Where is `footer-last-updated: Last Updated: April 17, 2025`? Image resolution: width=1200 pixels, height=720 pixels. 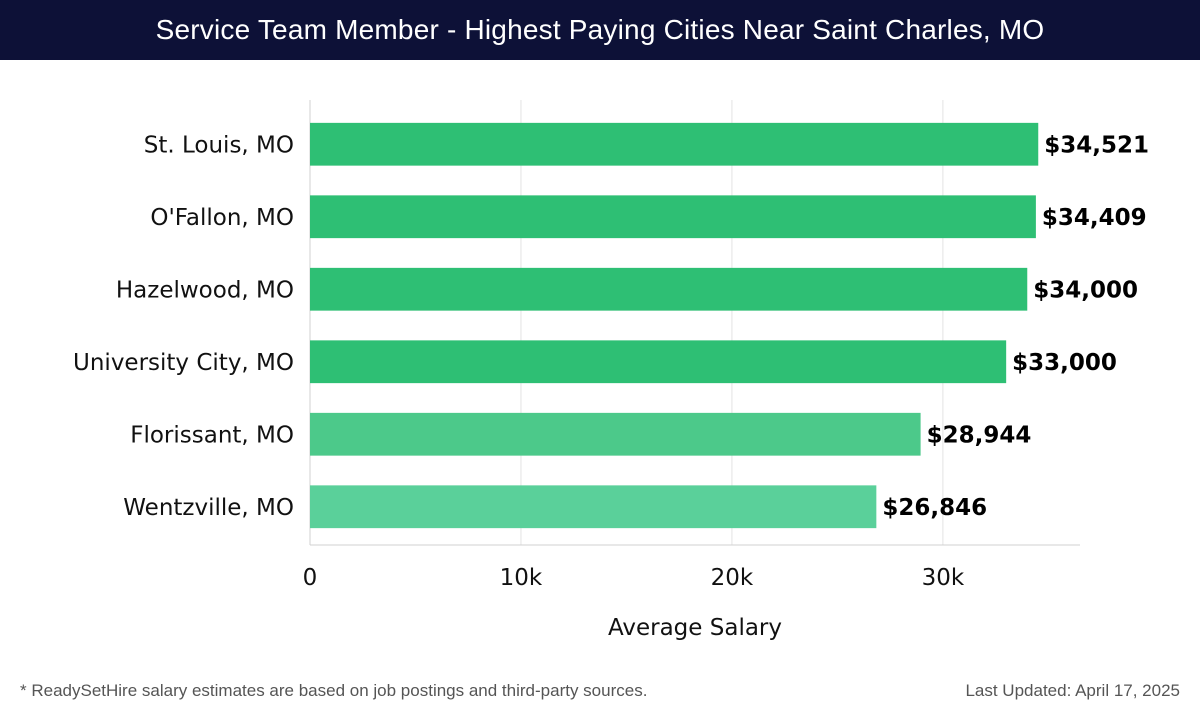 footer-last-updated: Last Updated: April 17, 2025 is located at coordinates (1072, 690).